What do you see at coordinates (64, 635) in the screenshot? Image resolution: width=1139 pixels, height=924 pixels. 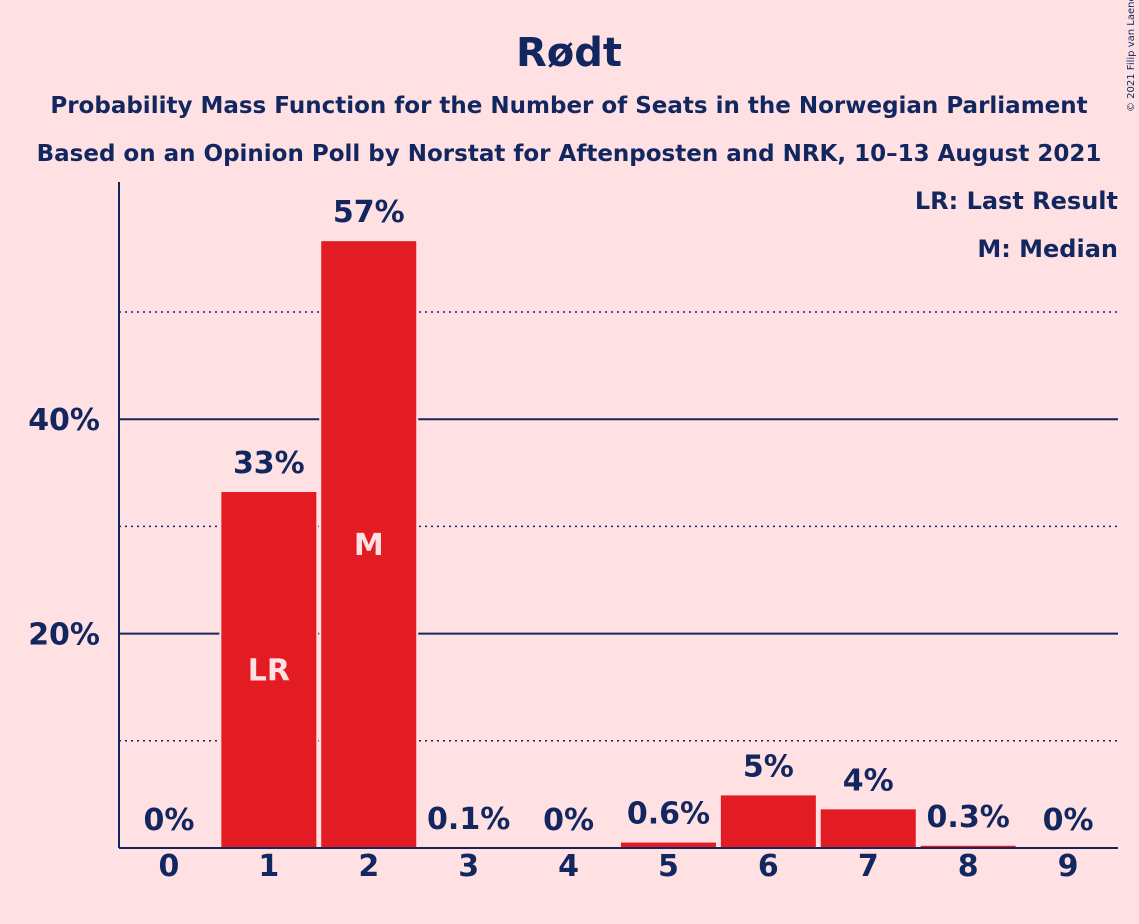 I see `y-tick-label: 20%` at bounding box center [64, 635].